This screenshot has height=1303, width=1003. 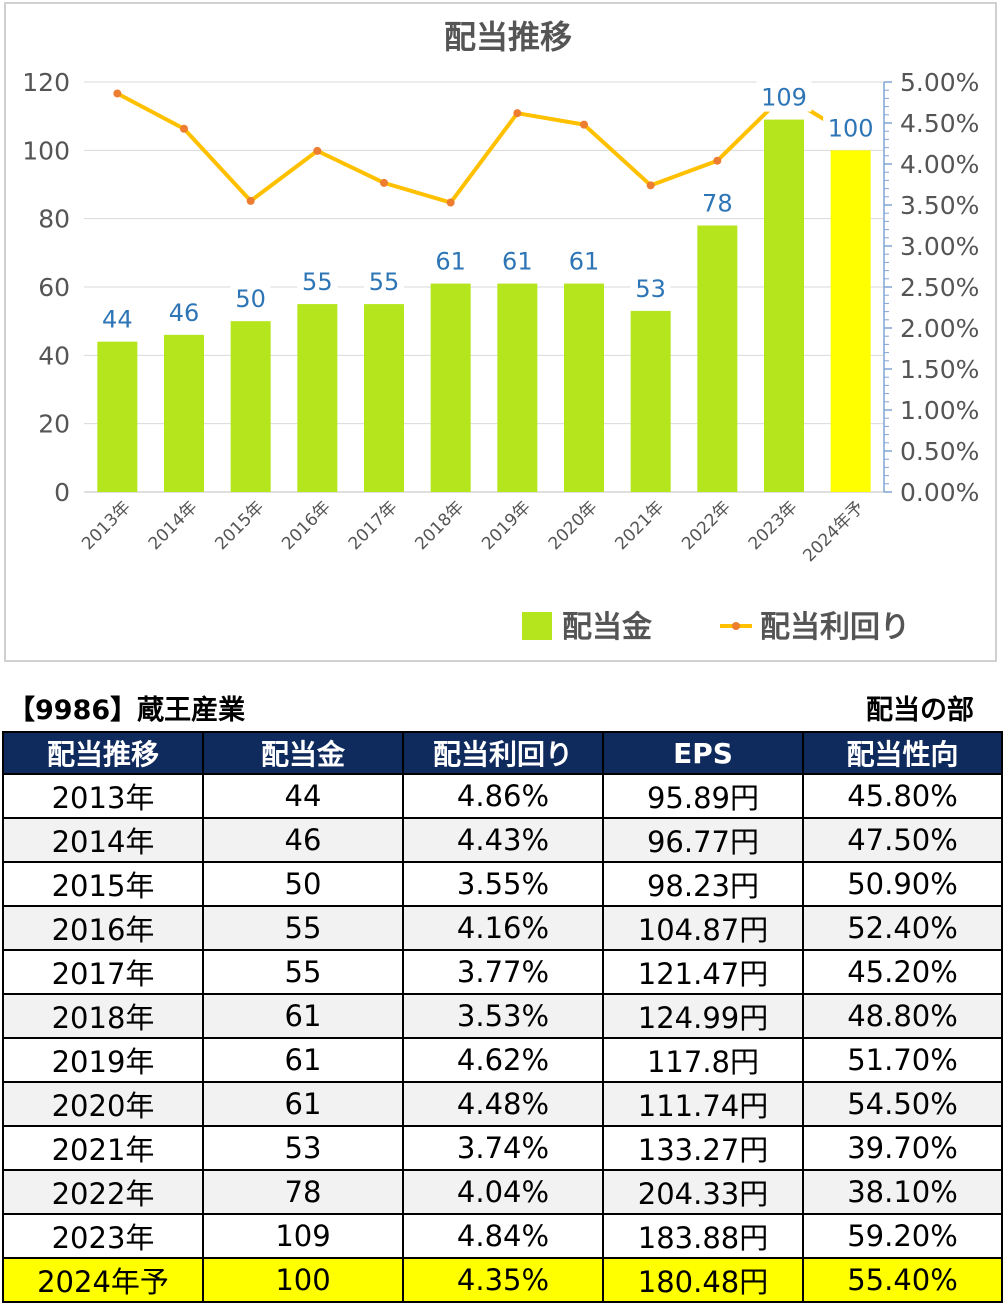 I want to click on table-cell: 4.43%, so click(x=503, y=840).